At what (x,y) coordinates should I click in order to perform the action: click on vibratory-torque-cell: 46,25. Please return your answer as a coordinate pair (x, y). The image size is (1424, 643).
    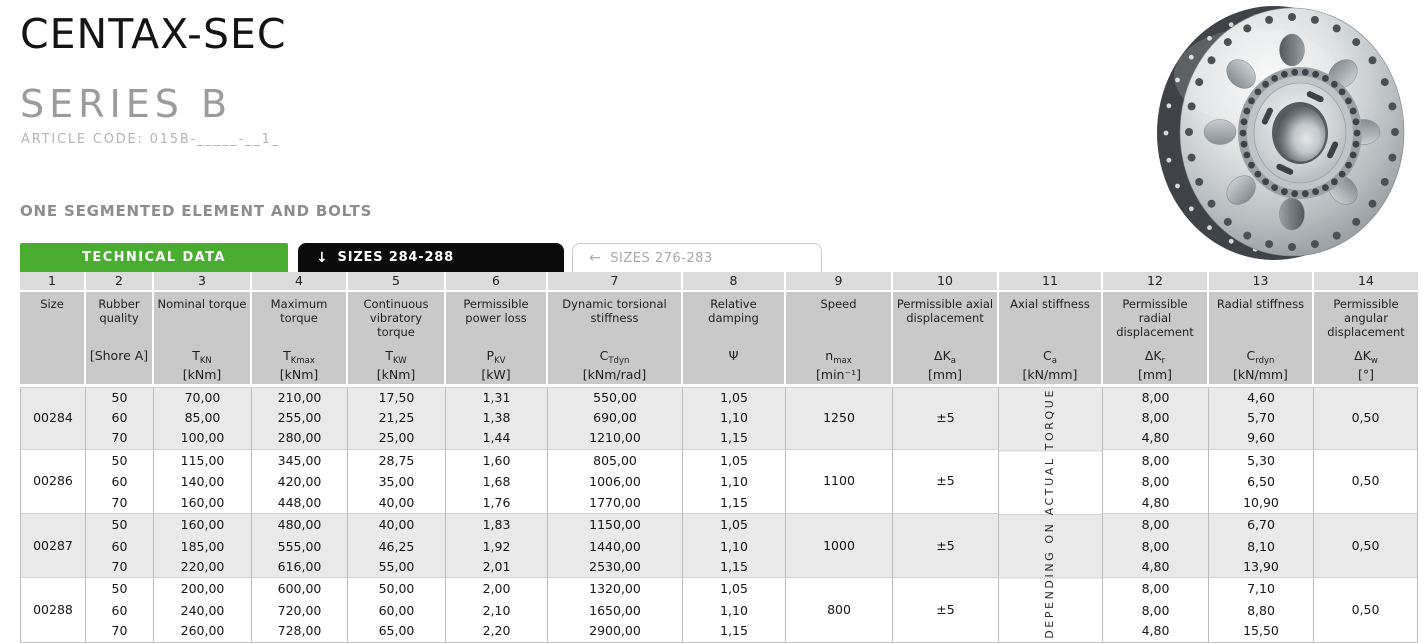
    Looking at the image, I should click on (397, 546).